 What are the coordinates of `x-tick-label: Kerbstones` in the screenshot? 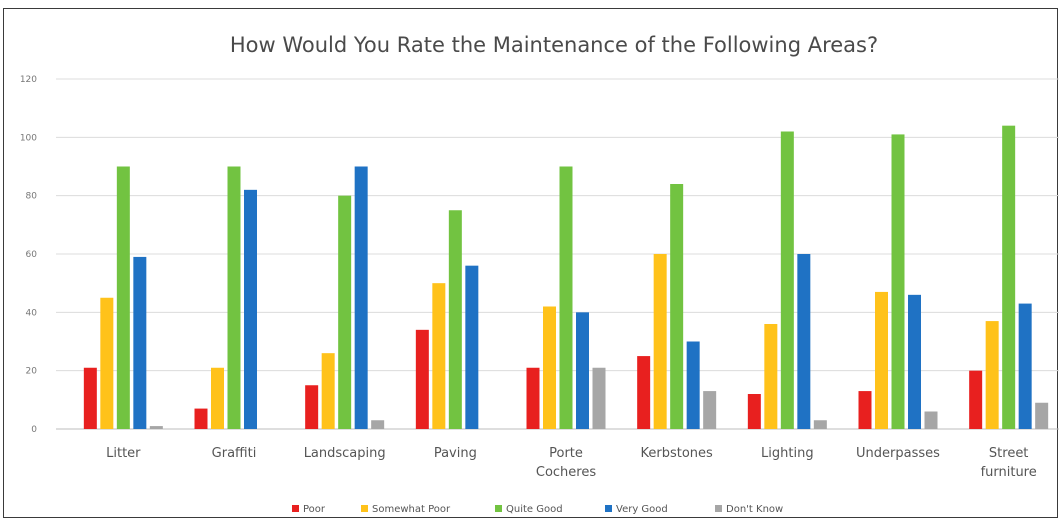 It's located at (677, 453).